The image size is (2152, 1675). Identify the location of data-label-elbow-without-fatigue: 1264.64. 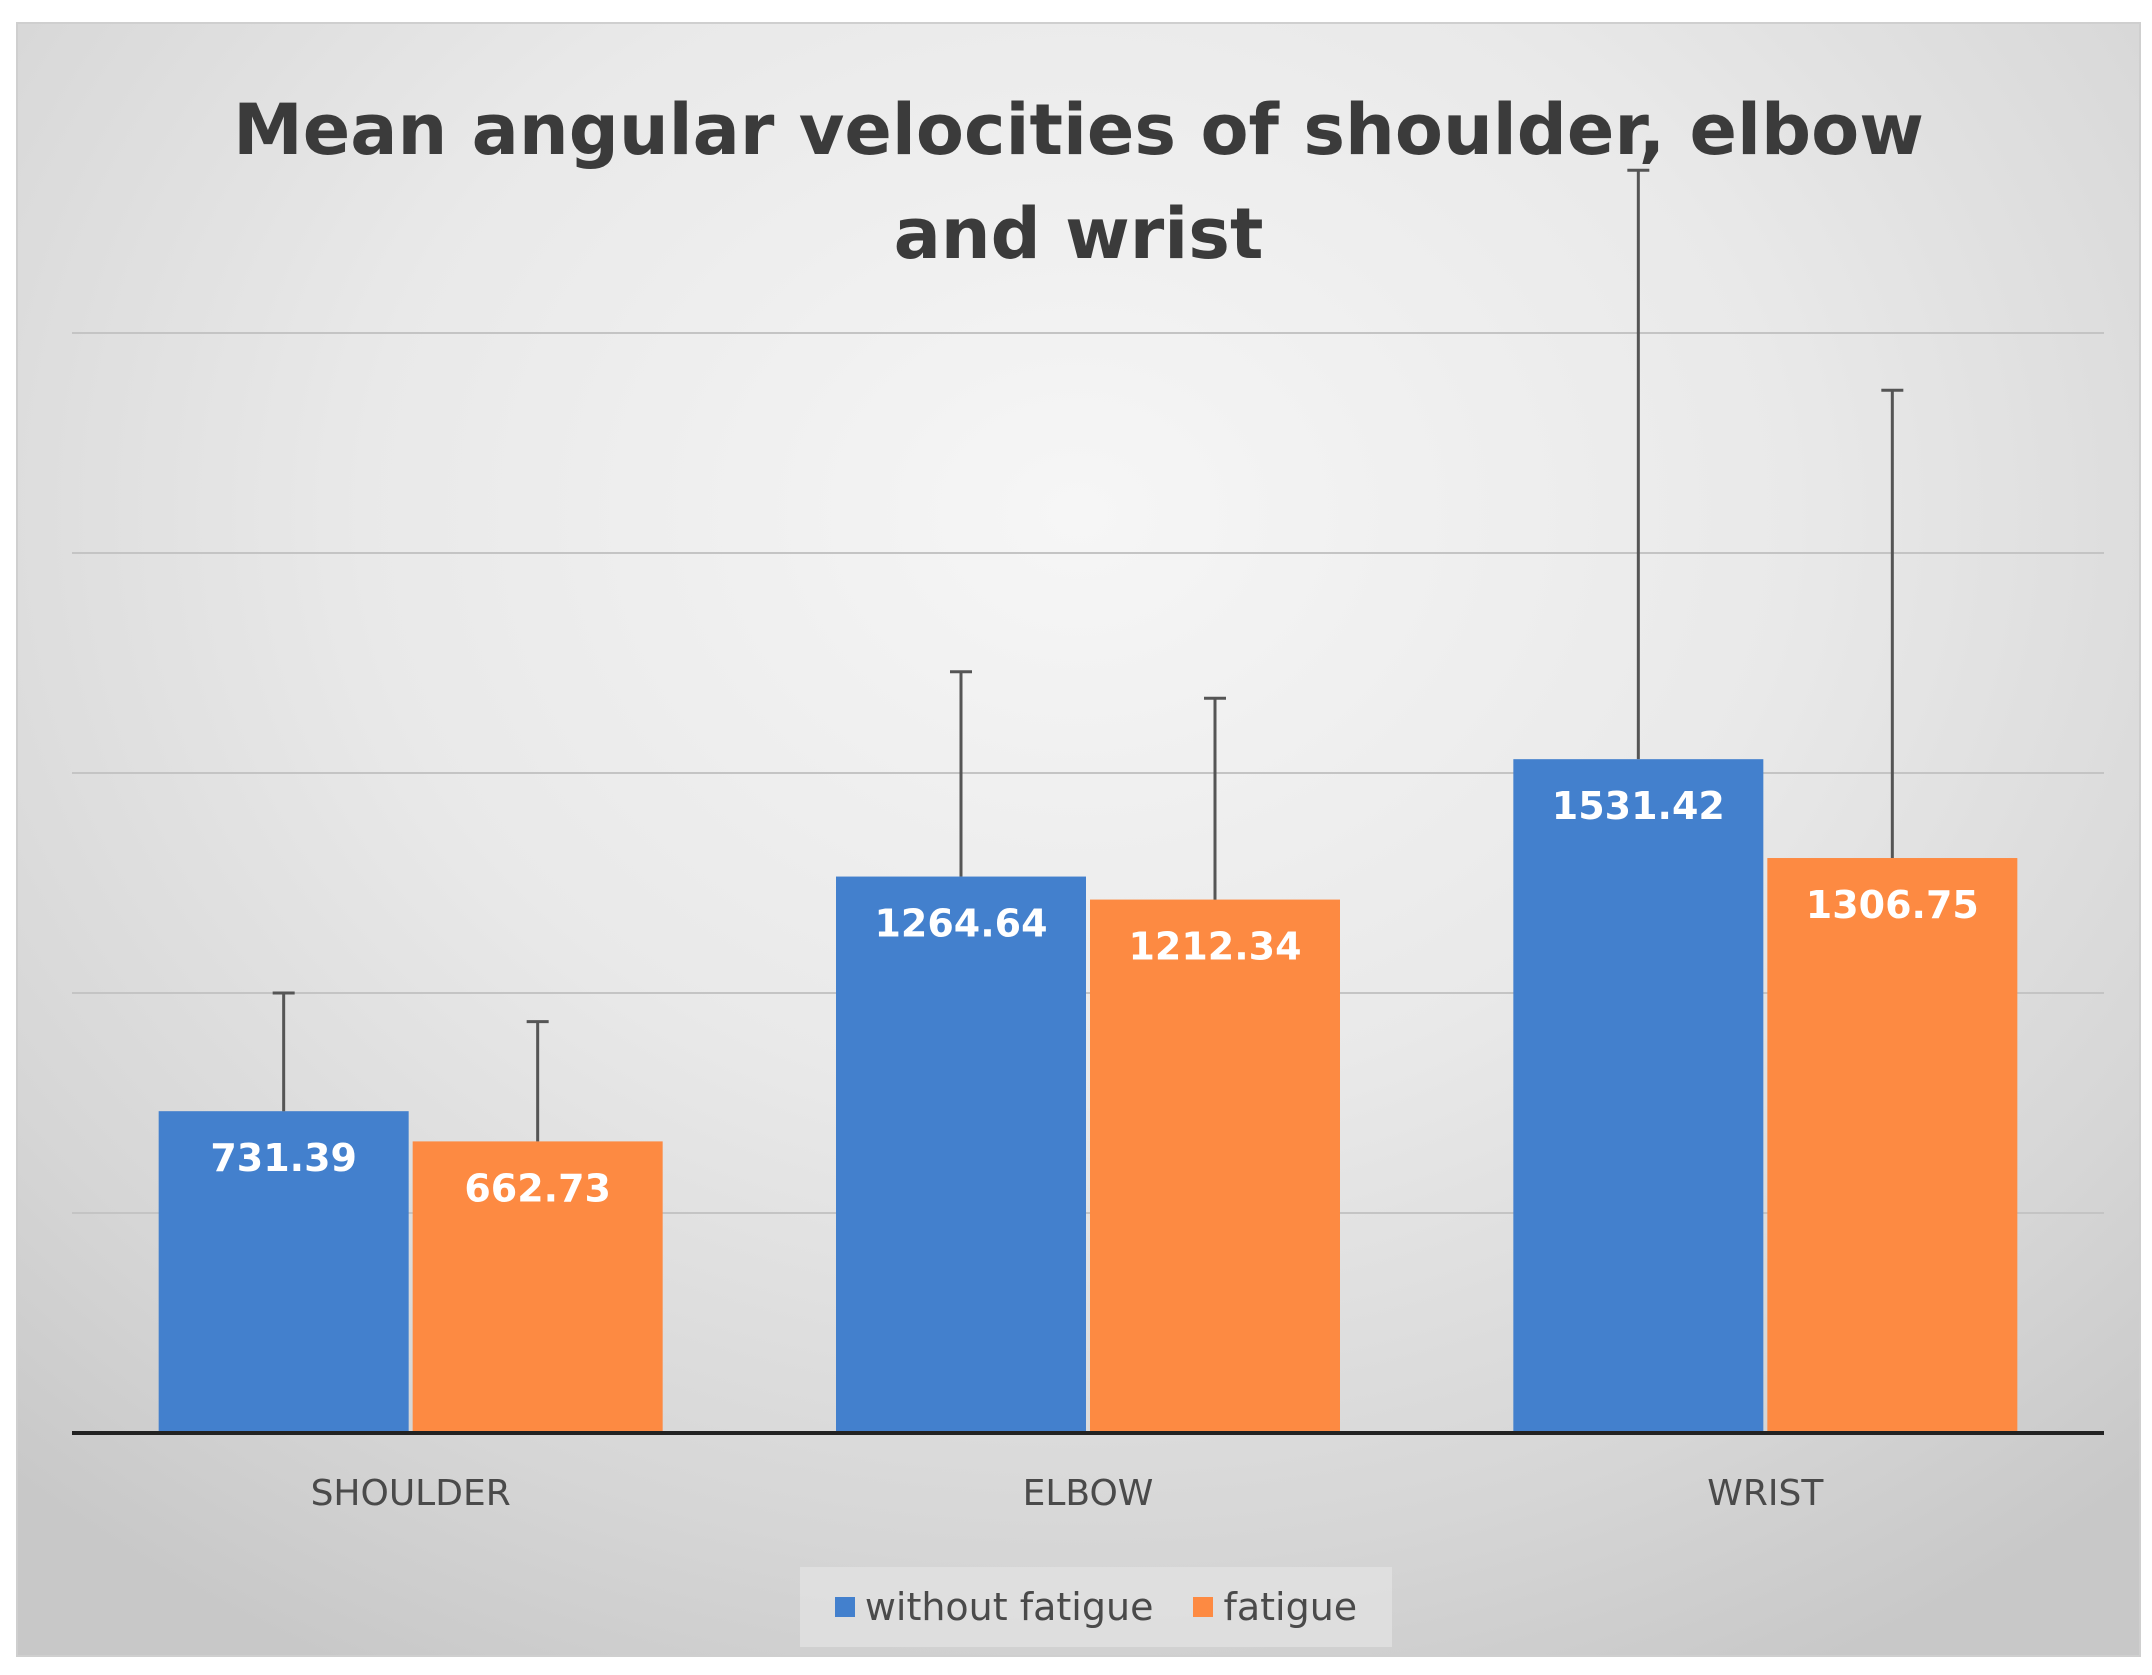
(960, 924).